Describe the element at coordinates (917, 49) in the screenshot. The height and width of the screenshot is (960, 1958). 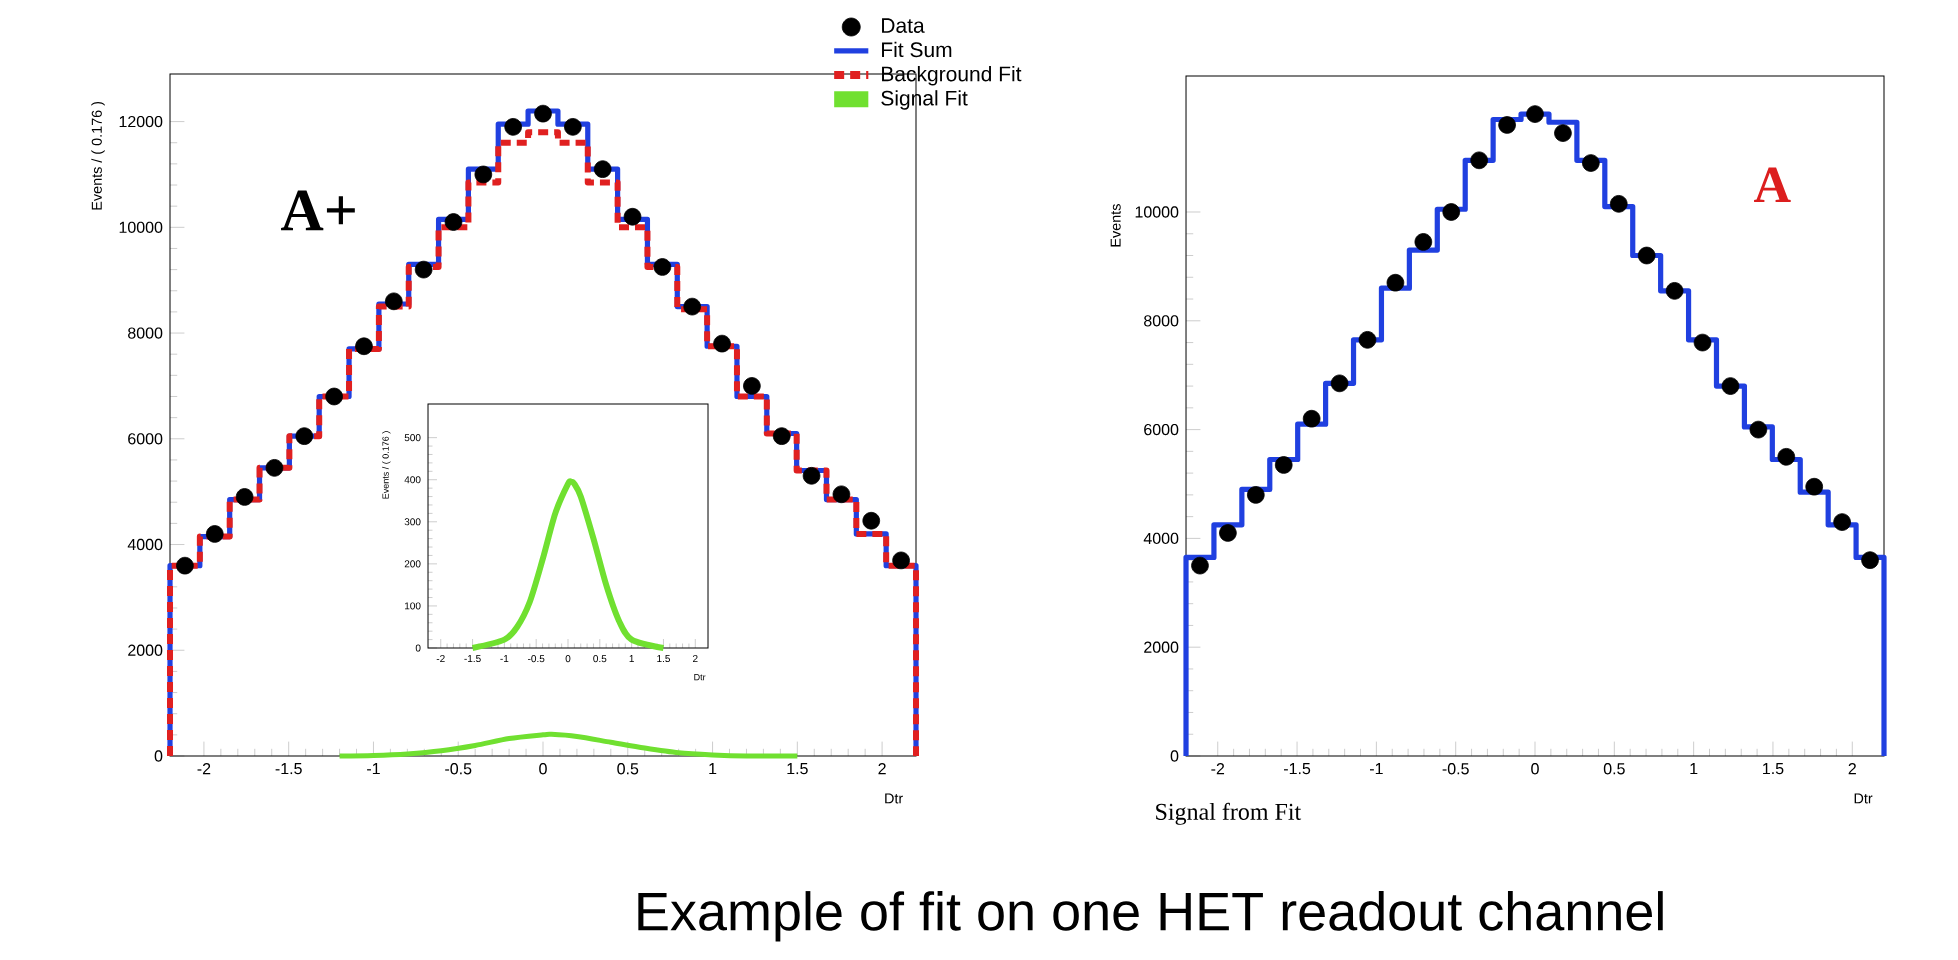
I see `legend-label: Fit Sum` at that location.